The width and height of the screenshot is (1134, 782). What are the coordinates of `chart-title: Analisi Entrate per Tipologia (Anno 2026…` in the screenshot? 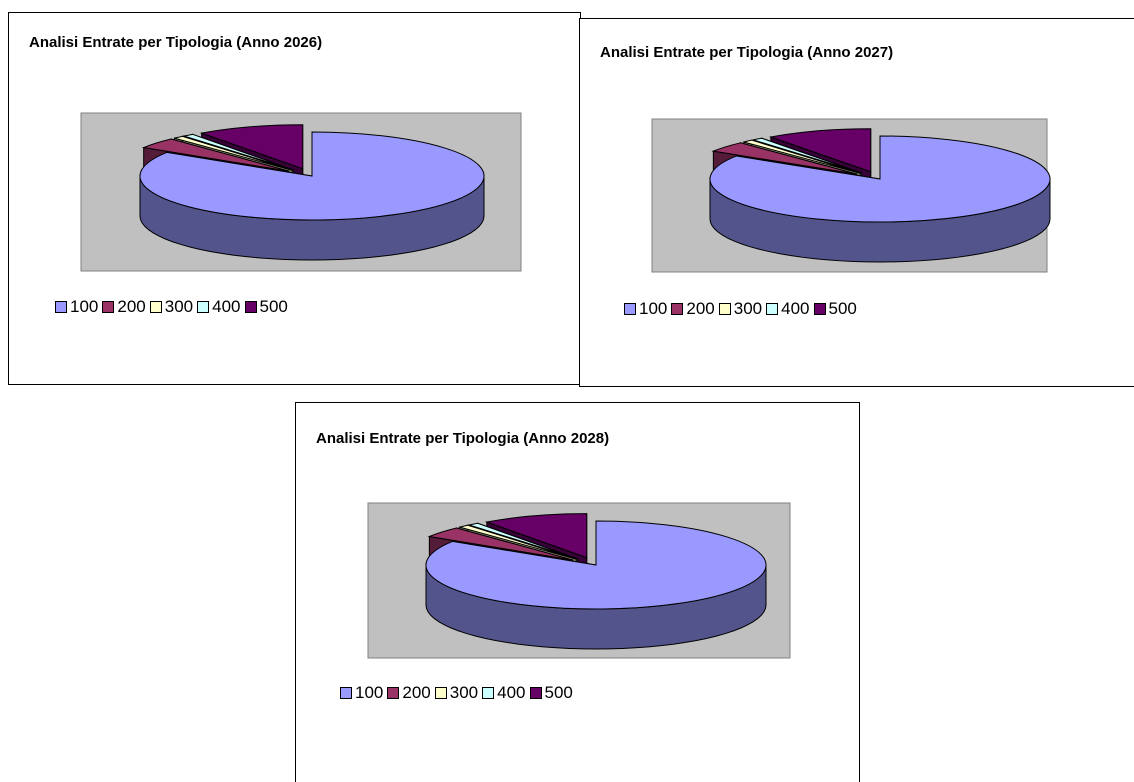 It's located at (176, 42).